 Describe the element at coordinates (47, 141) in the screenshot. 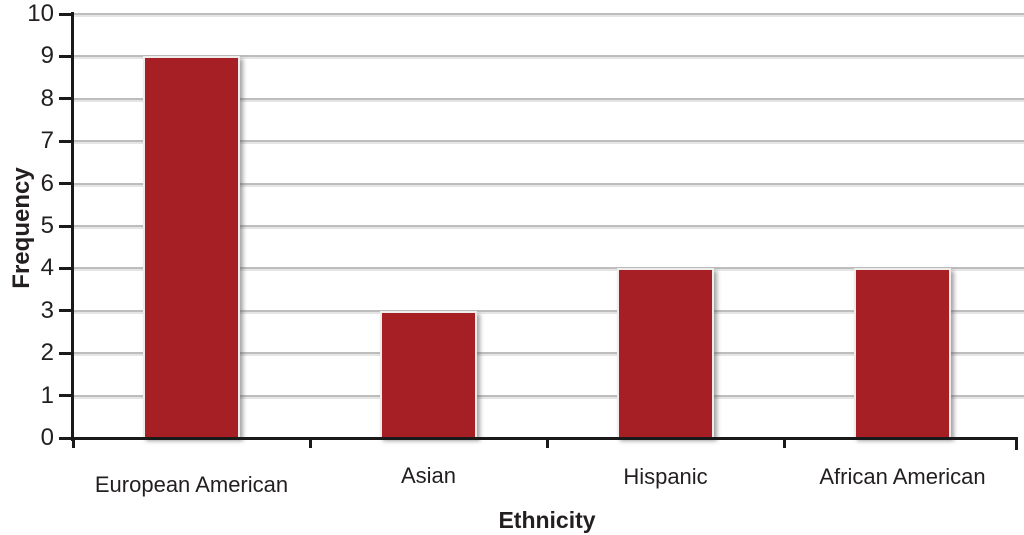

I see `y-tick-label-7: 7` at that location.